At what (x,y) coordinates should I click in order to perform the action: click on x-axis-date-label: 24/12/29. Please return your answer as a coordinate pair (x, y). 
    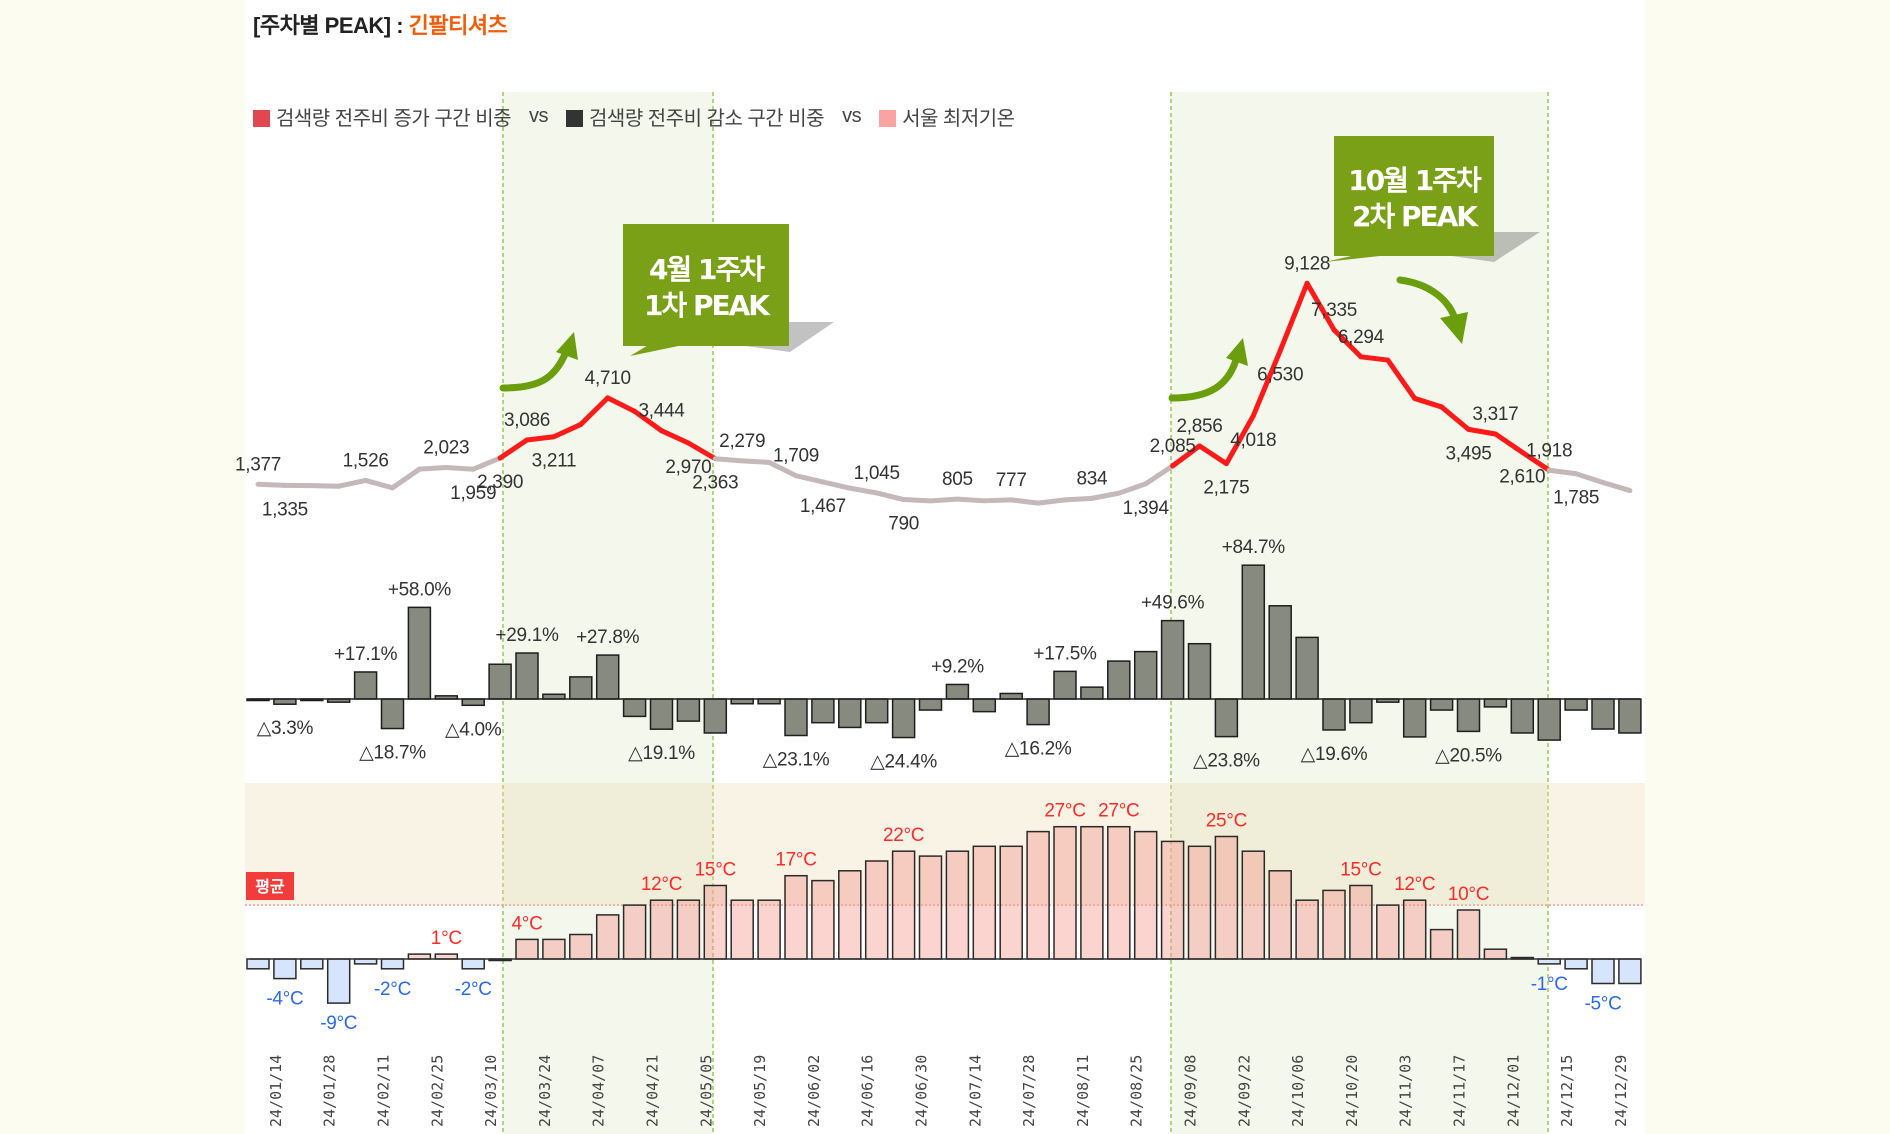
    Looking at the image, I should click on (1621, 1091).